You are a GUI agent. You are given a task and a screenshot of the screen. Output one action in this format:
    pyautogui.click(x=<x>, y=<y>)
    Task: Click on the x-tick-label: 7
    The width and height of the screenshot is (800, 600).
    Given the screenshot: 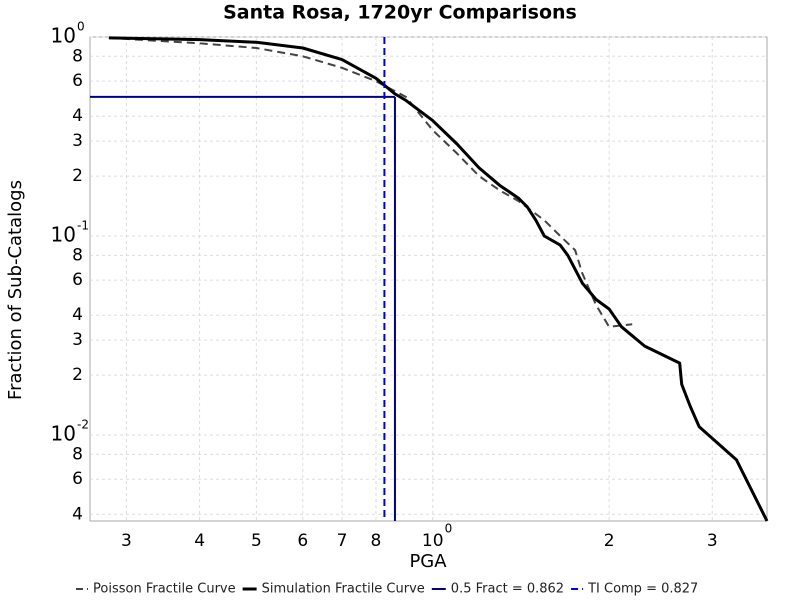 What is the action you would take?
    pyautogui.click(x=342, y=541)
    